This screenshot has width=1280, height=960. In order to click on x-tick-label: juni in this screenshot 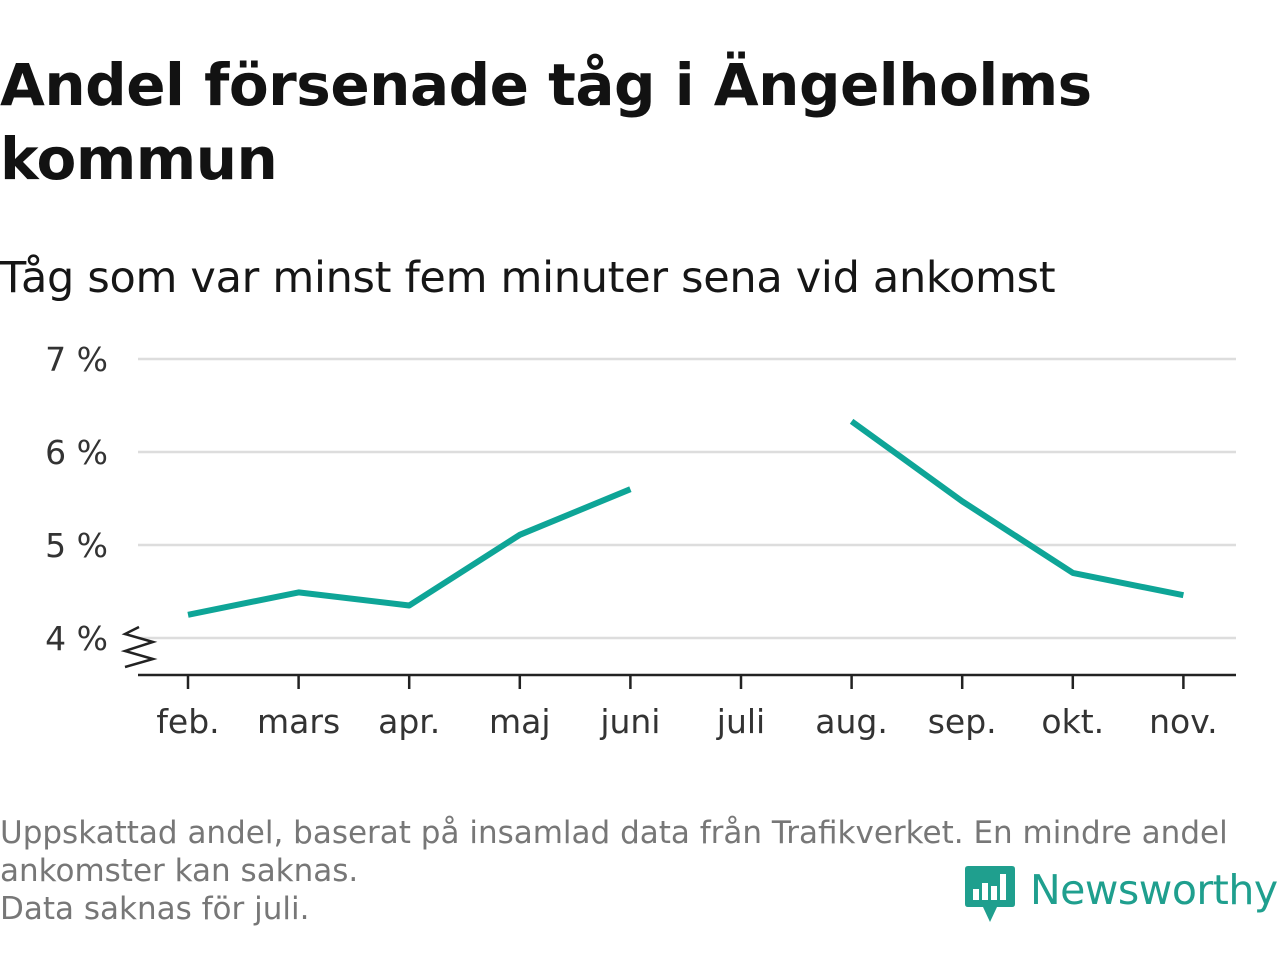, I will do `click(629, 721)`.